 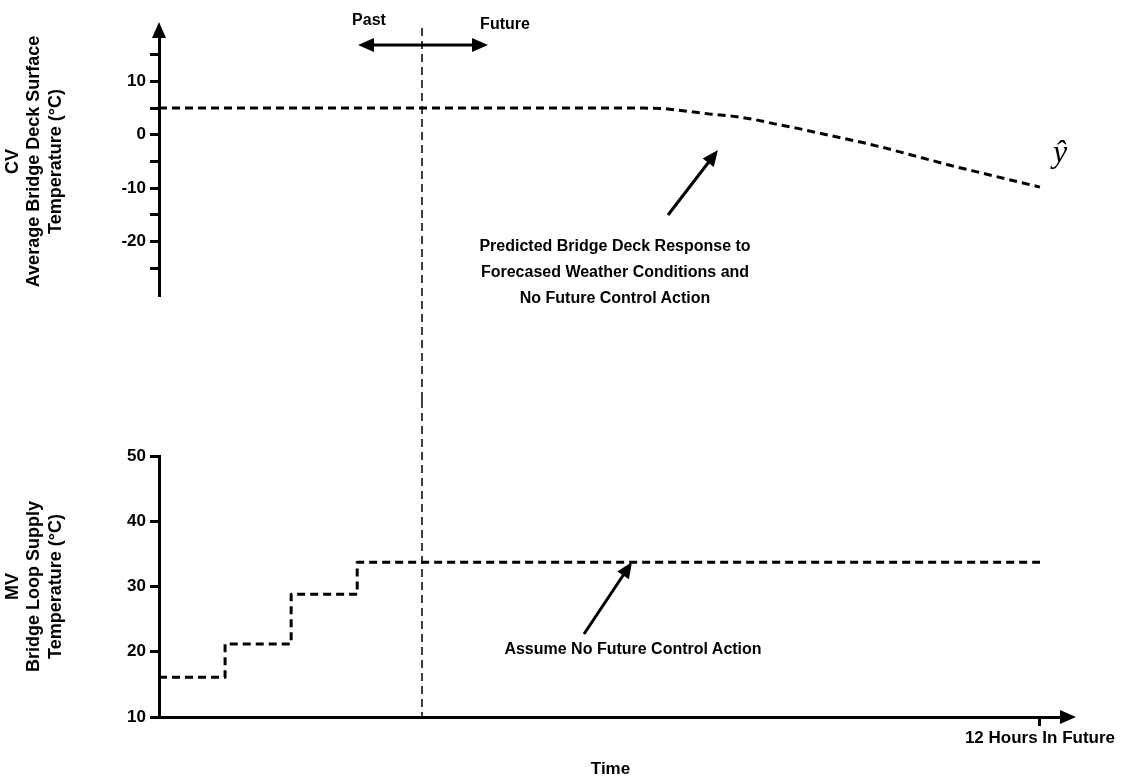 What do you see at coordinates (615, 272) in the screenshot?
I see `annotation: Predicted Bridge Deck Response to Forecased Weather Conditions and No Future Control Action` at bounding box center [615, 272].